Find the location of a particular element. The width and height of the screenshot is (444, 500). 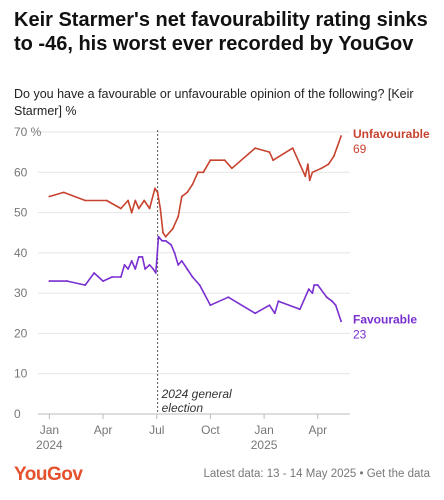

series-end-value: 69 is located at coordinates (360, 149).